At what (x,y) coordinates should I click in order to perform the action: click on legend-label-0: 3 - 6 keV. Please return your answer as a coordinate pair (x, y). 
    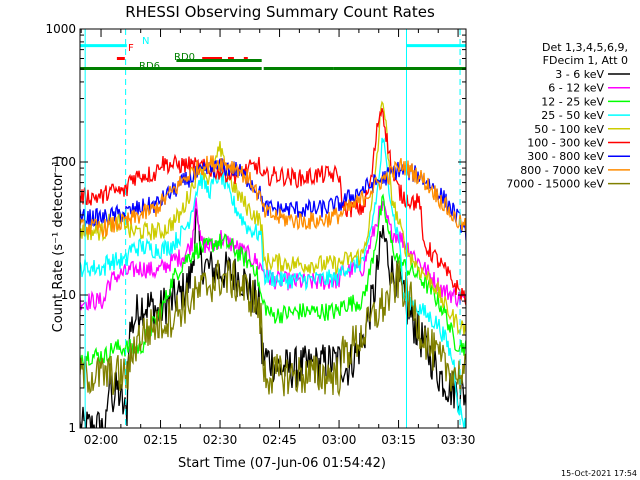
    Looking at the image, I should click on (579, 74).